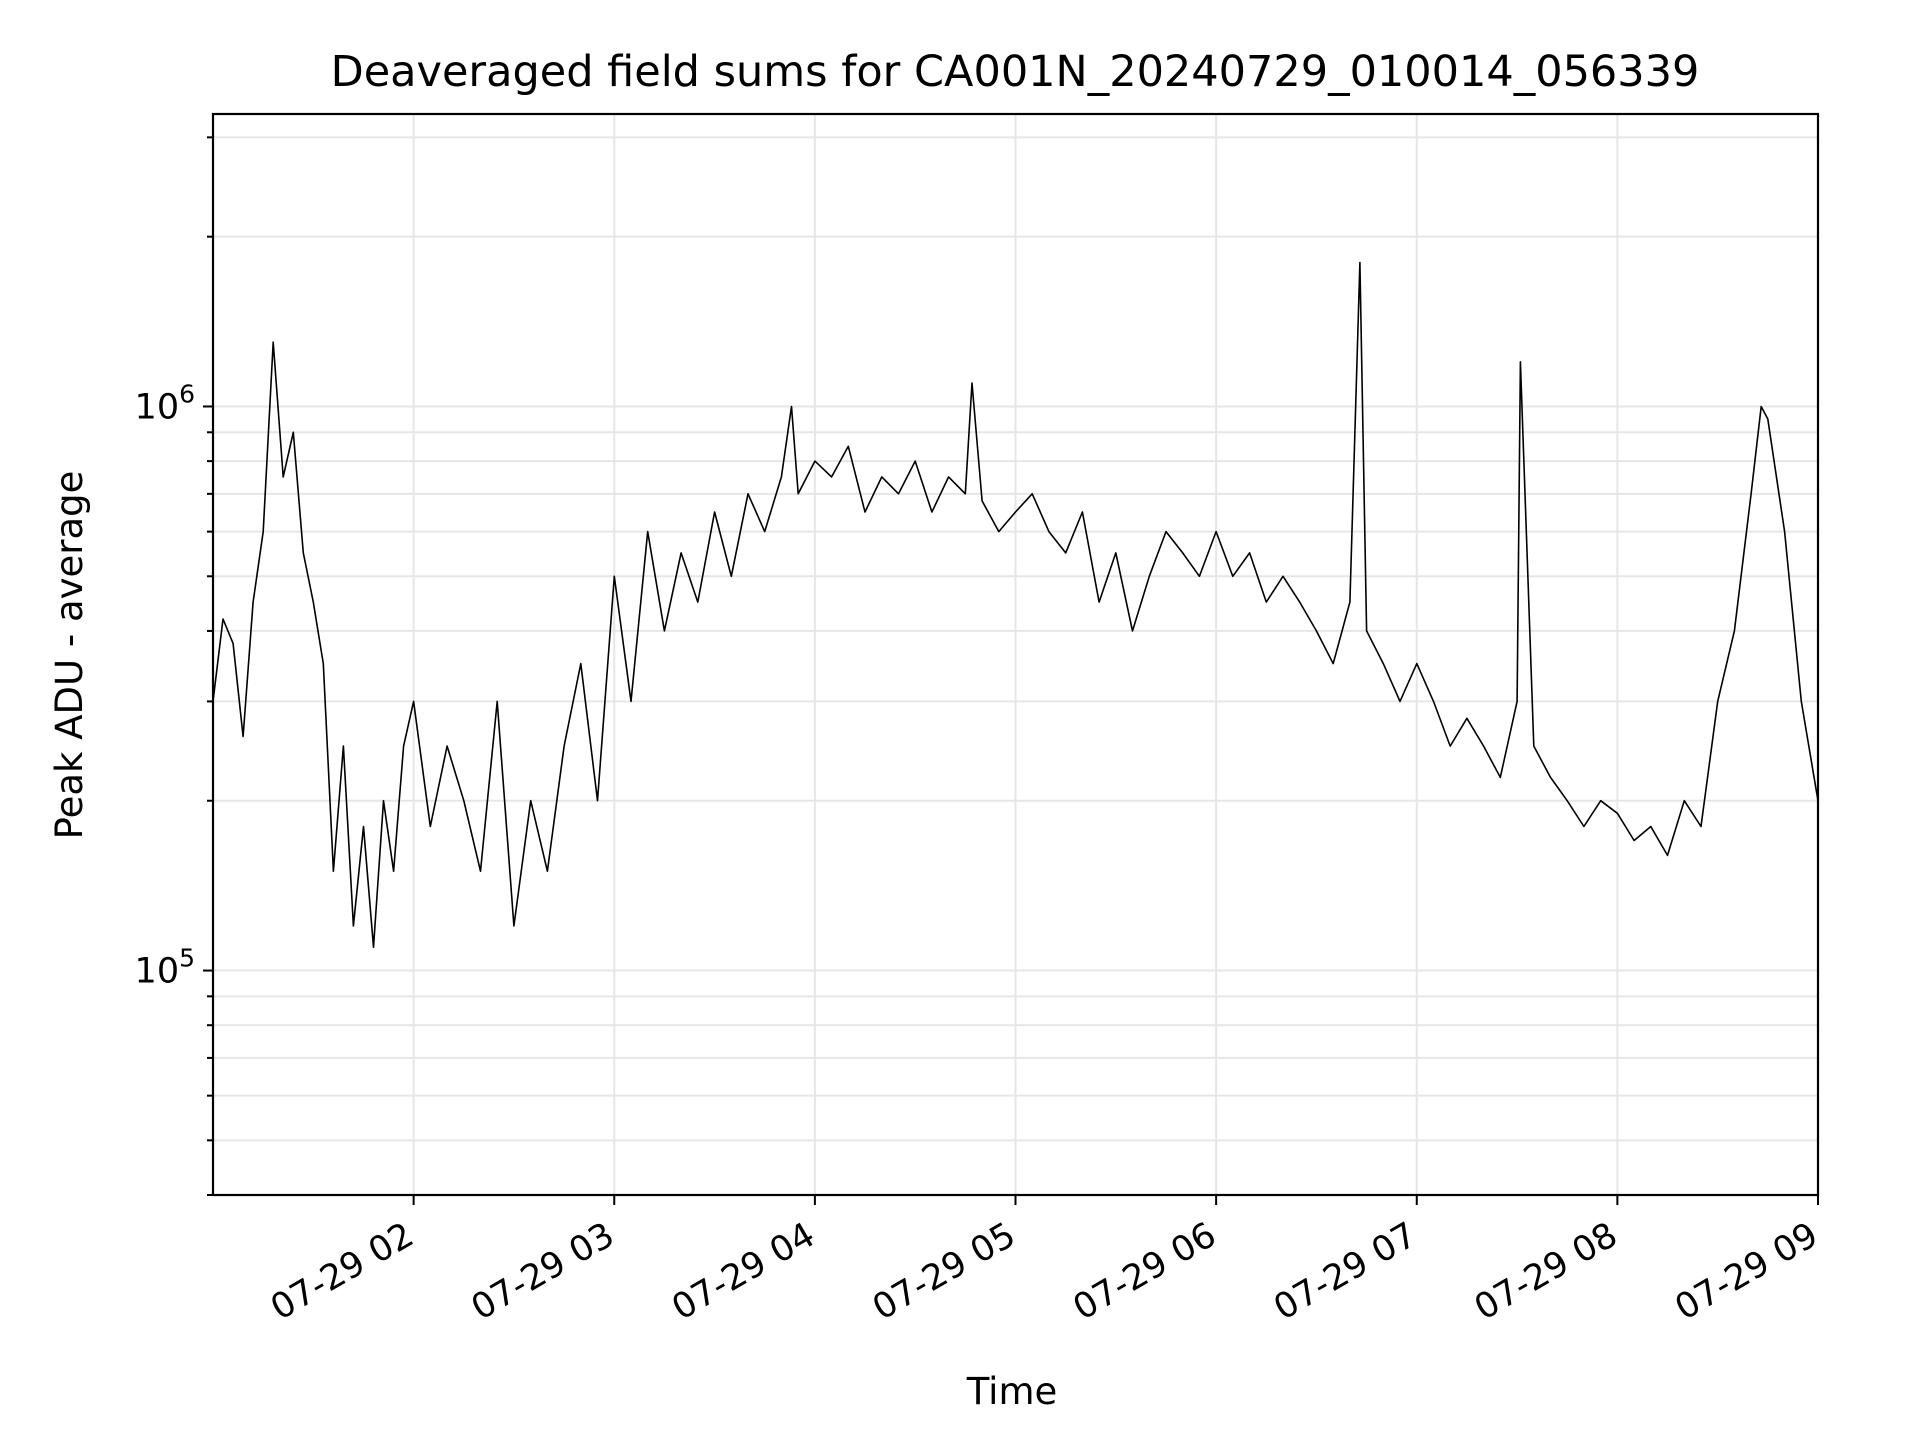  Describe the element at coordinates (944, 1271) in the screenshot. I see `x-tick-label: 07-29 05` at that location.